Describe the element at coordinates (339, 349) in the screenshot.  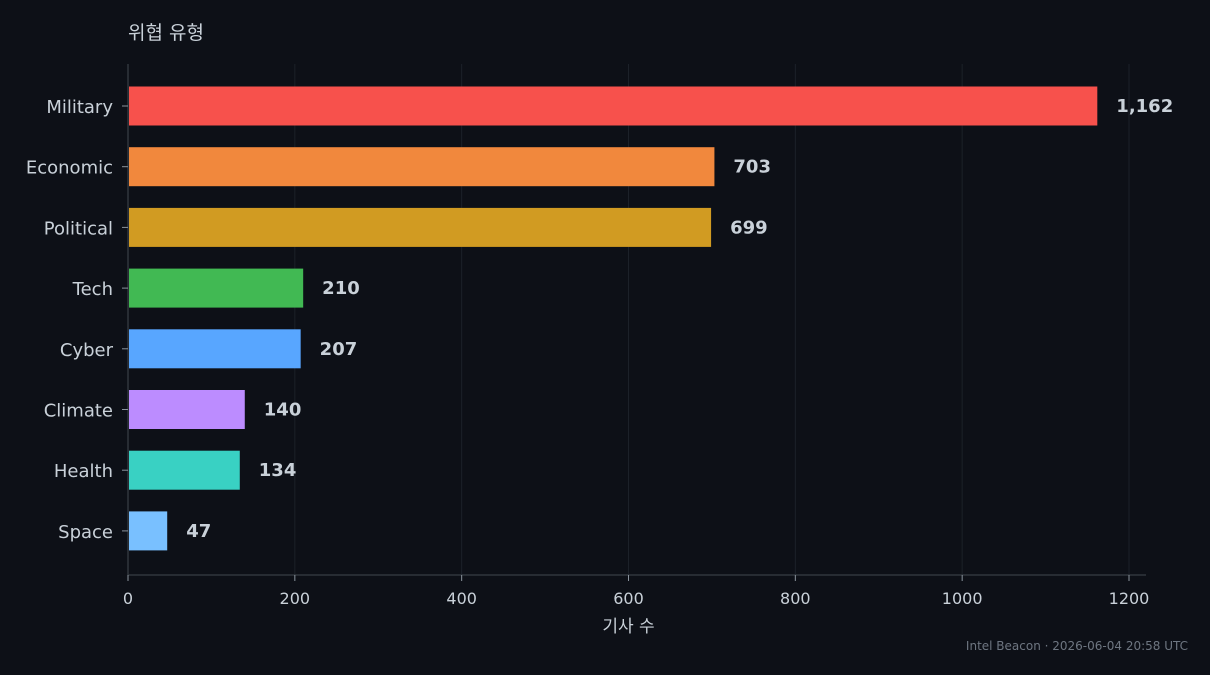
I see `value-label-cyber: 207` at that location.